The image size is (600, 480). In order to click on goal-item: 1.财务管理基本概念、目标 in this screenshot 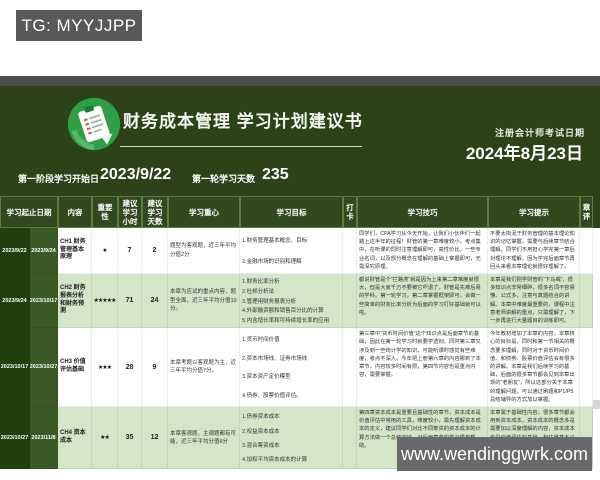, I will do `click(275, 241)`.